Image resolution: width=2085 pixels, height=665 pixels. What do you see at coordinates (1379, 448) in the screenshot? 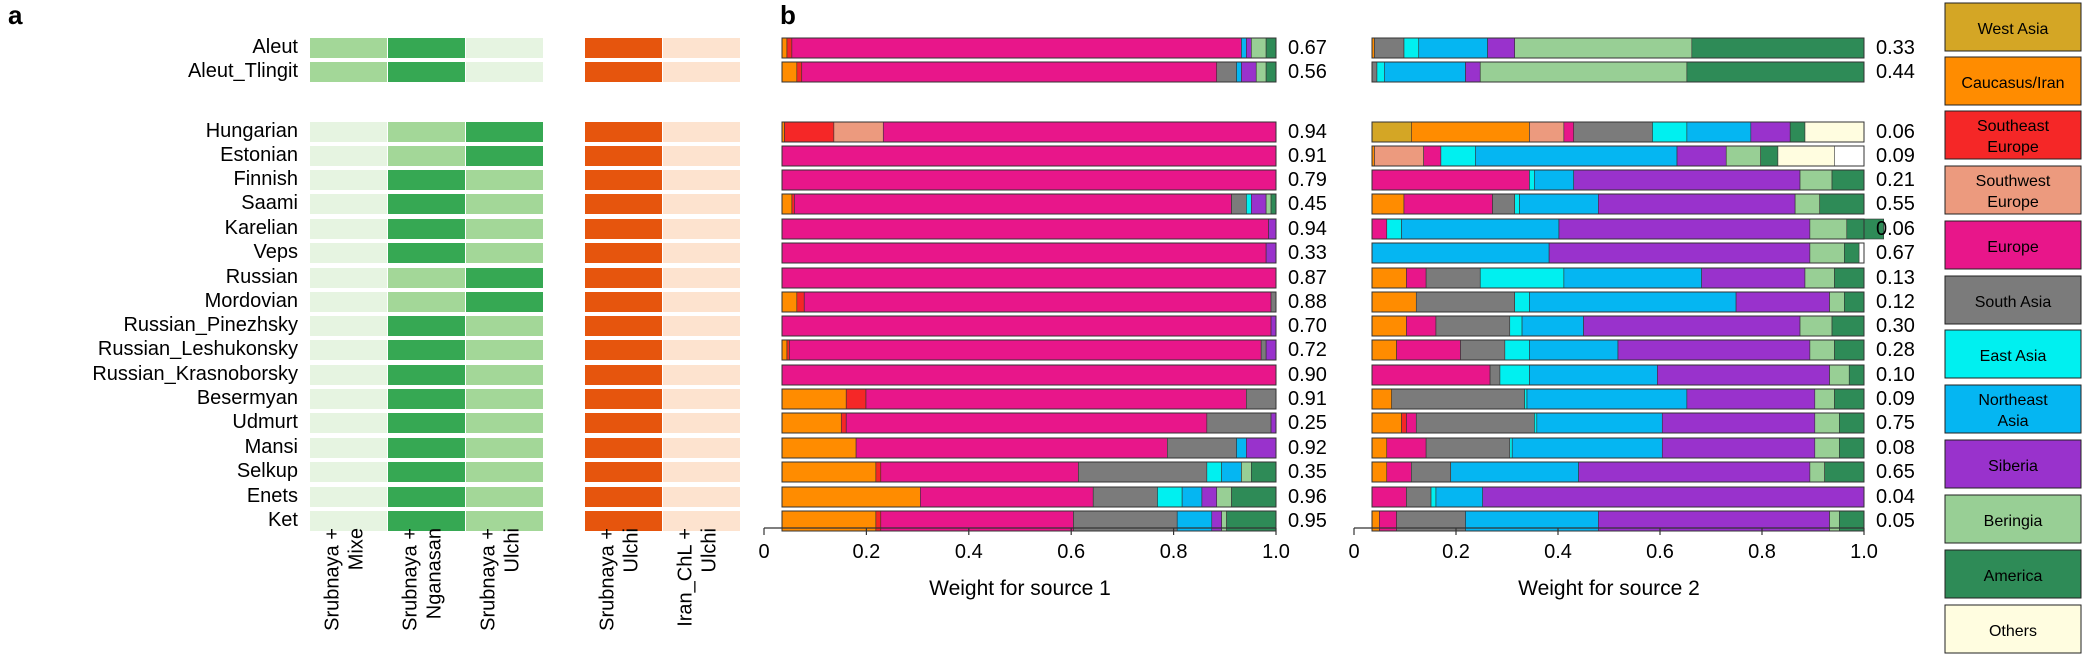
I see `bar-segment-mansi-caucasus-iran` at bounding box center [1379, 448].